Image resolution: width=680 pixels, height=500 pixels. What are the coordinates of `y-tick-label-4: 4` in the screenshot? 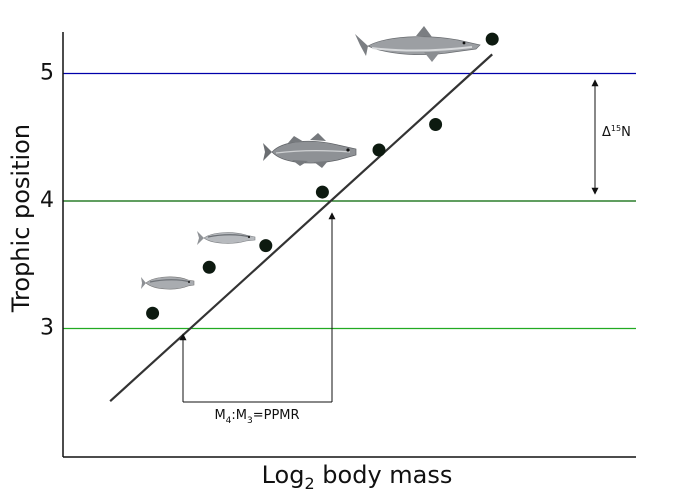 It's located at (47, 200).